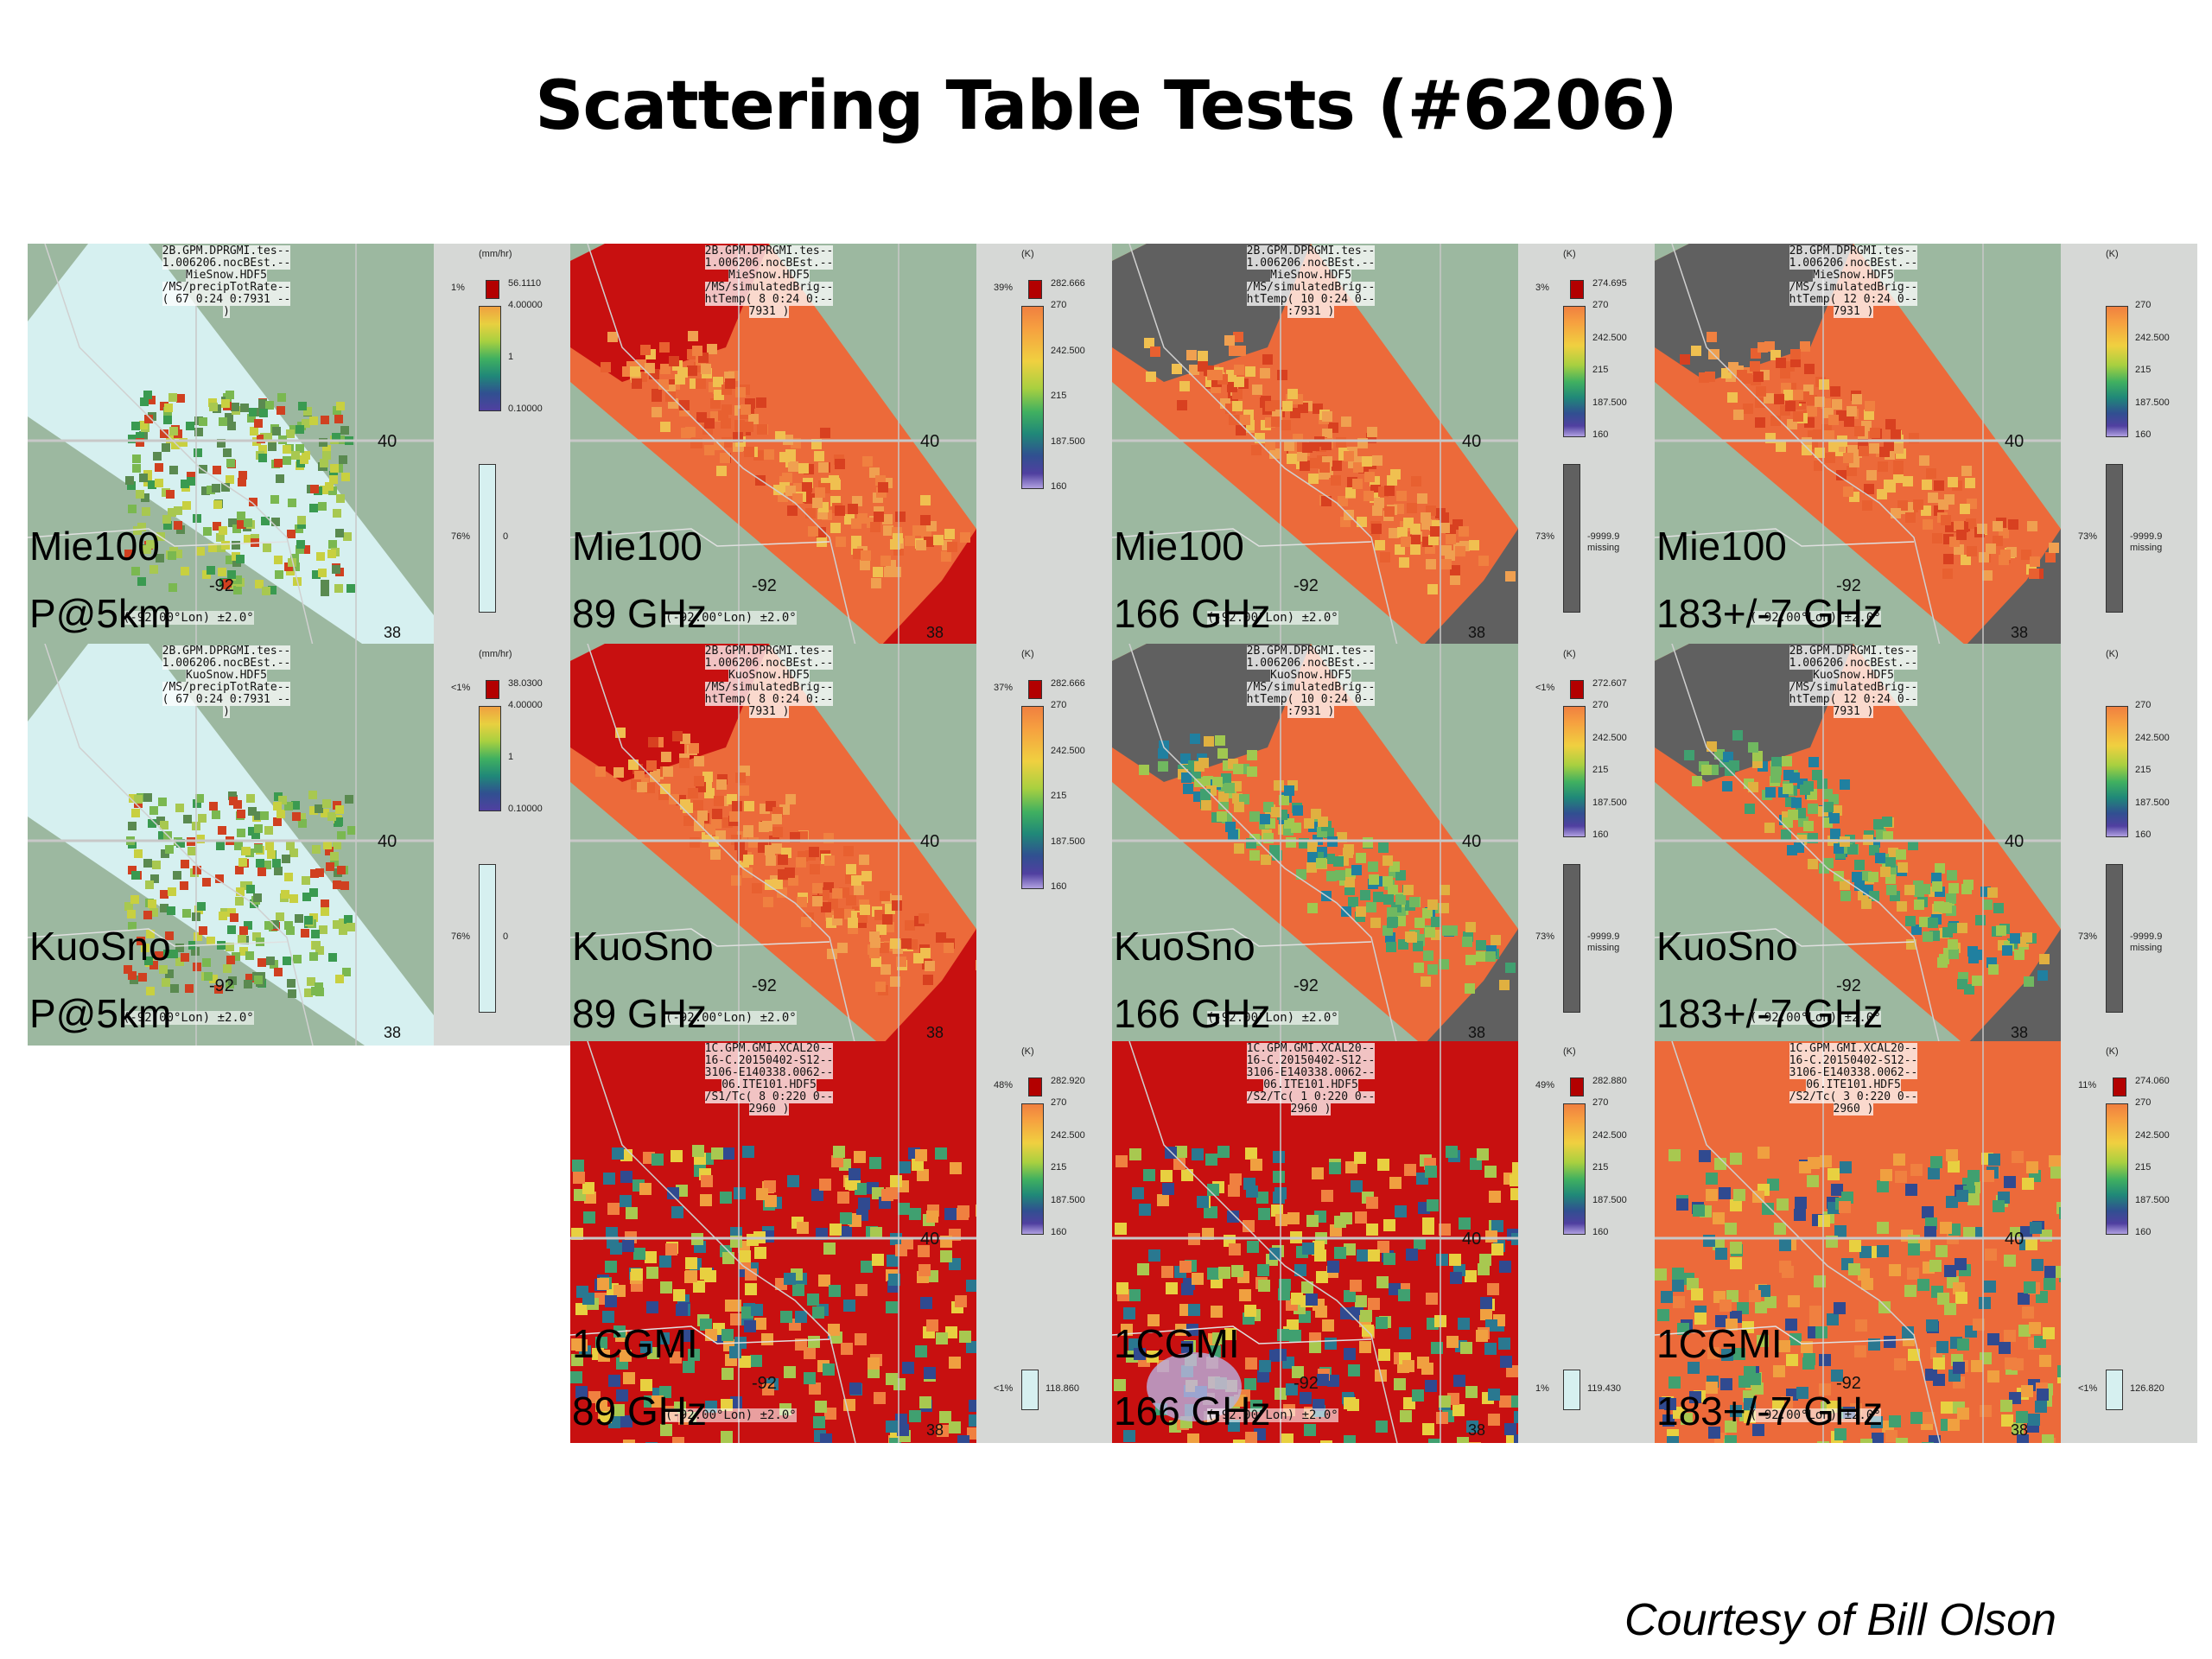 The image size is (2212, 1659). What do you see at coordinates (1542, 288) in the screenshot?
I see `colorbar-over-pct: 3%` at bounding box center [1542, 288].